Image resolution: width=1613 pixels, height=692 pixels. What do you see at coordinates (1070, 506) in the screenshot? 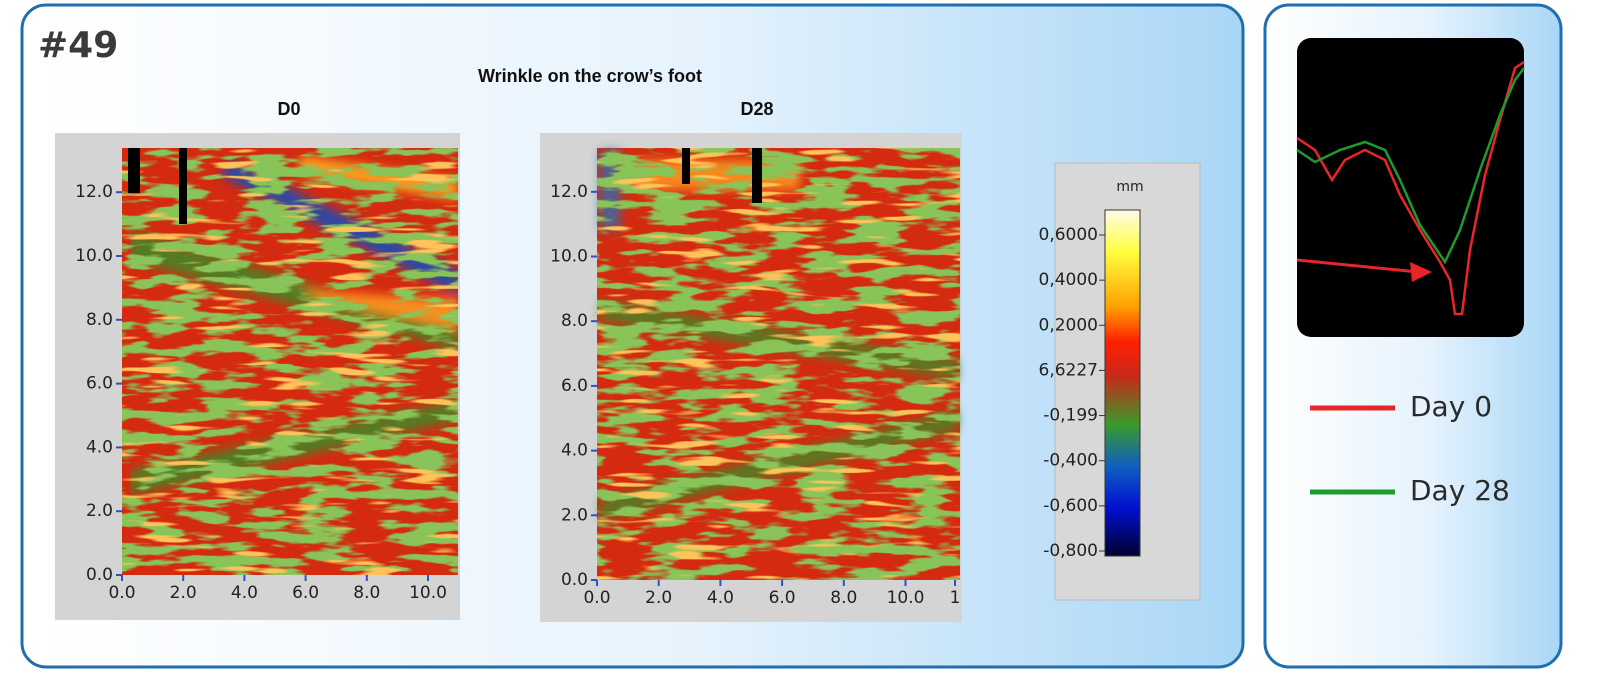
I see `colorbar-label: -0,600` at bounding box center [1070, 506].